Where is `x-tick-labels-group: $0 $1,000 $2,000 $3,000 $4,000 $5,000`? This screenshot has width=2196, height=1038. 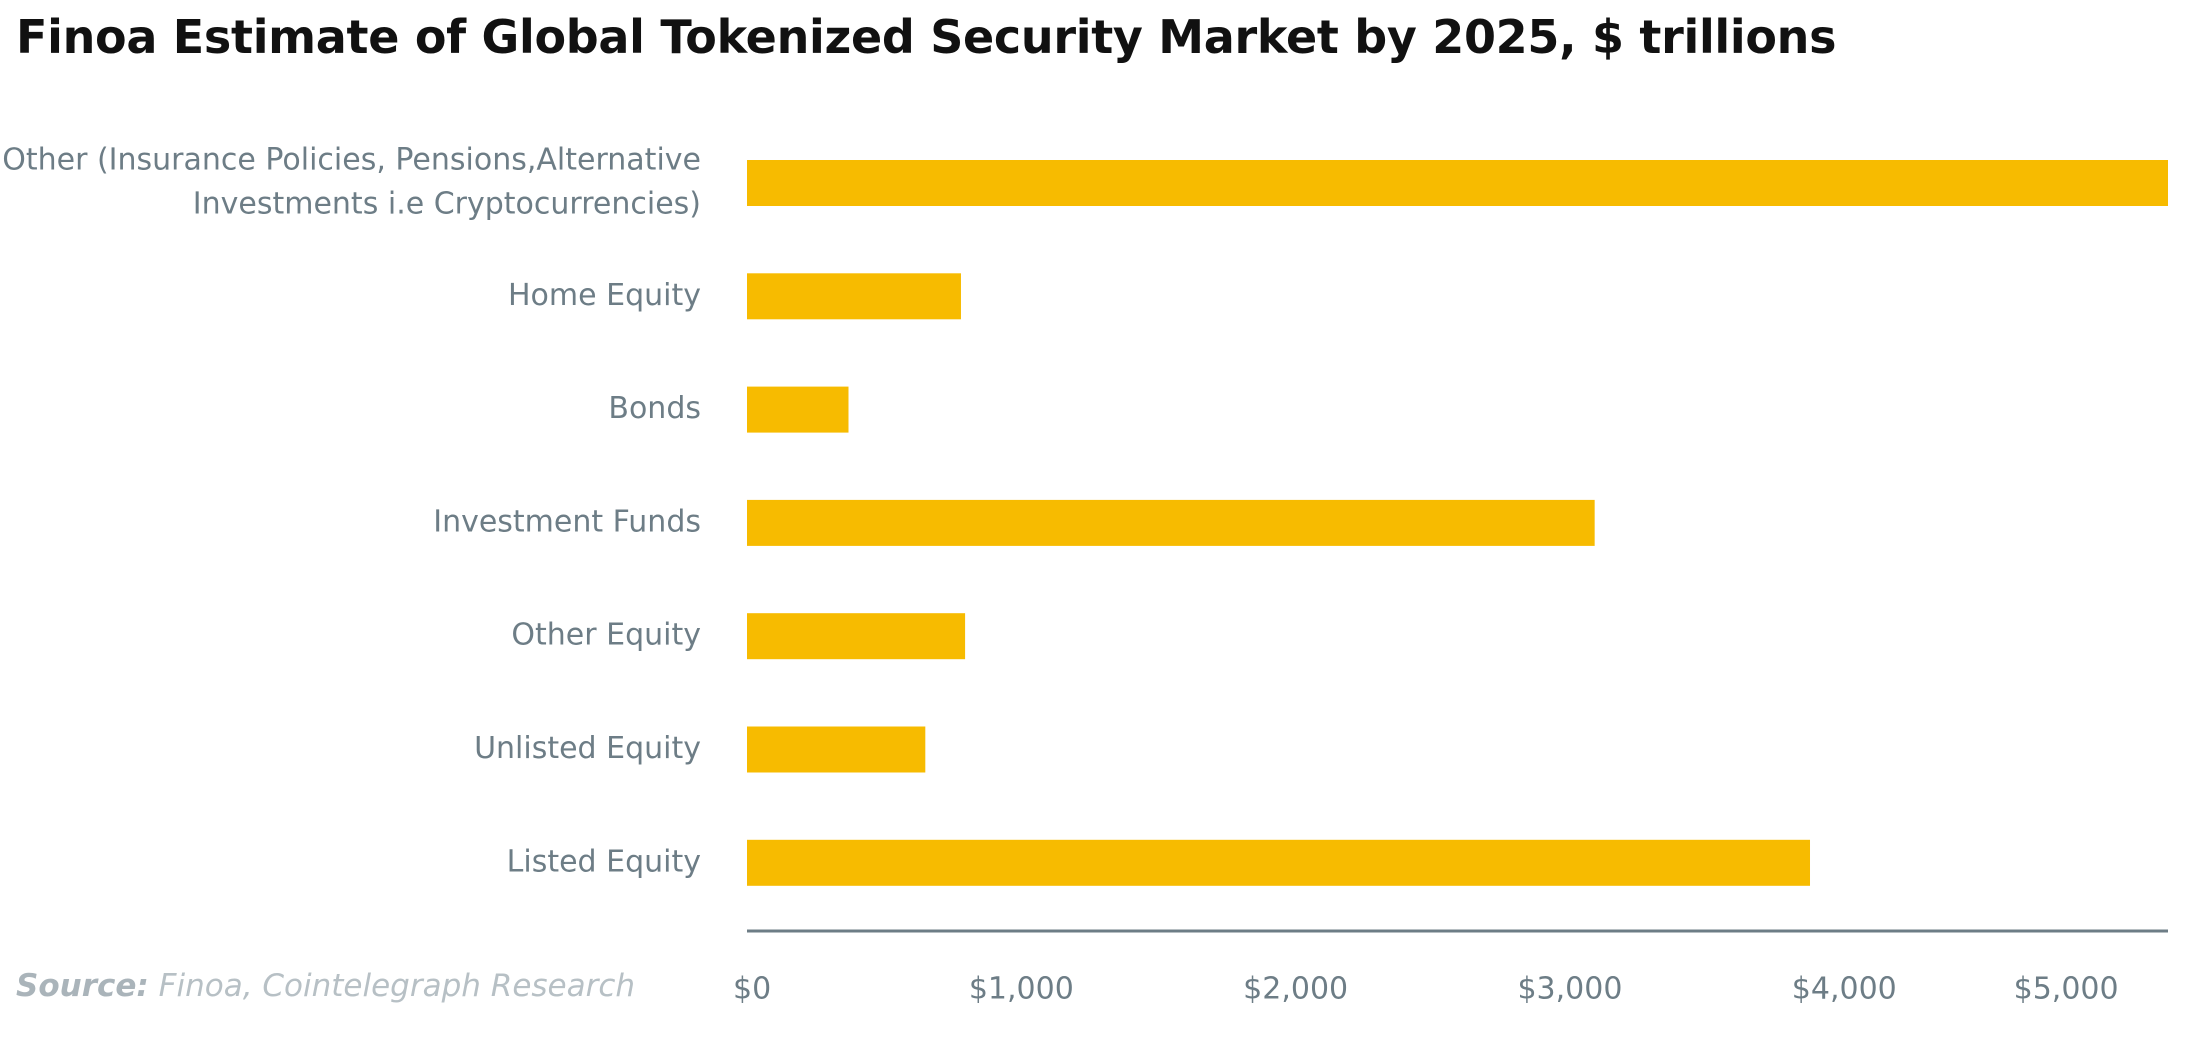
x-tick-labels-group: $0 $1,000 $2,000 $3,000 $4,000 $5,000 is located at coordinates (1426, 989).